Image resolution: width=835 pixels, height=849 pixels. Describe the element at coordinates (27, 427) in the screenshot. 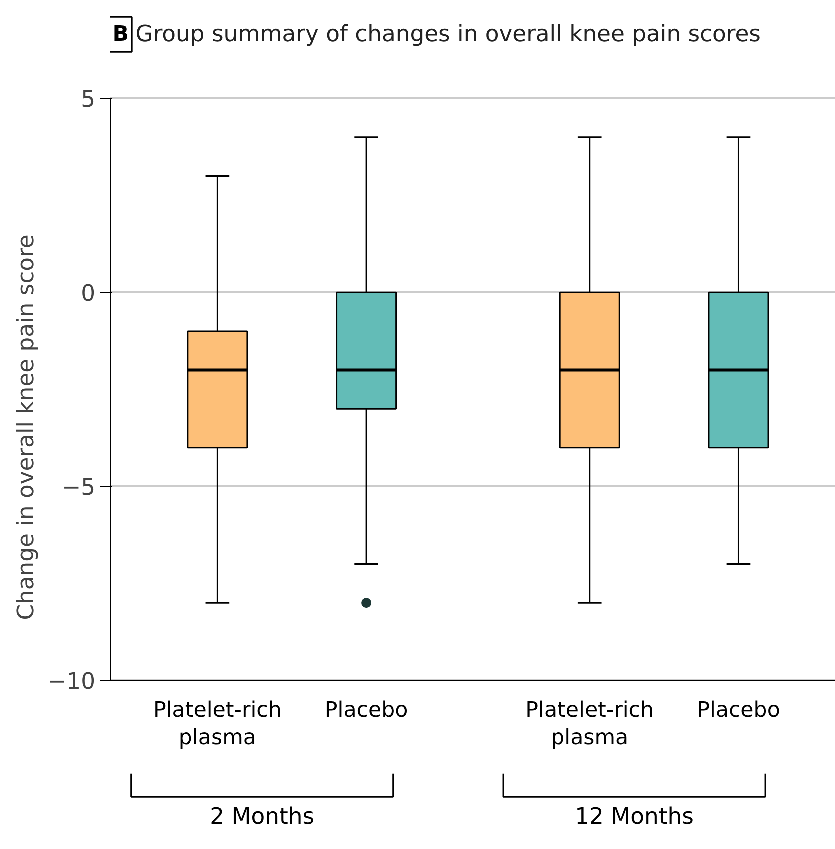

I see `y-axis-title: Change in overall knee pain score` at that location.